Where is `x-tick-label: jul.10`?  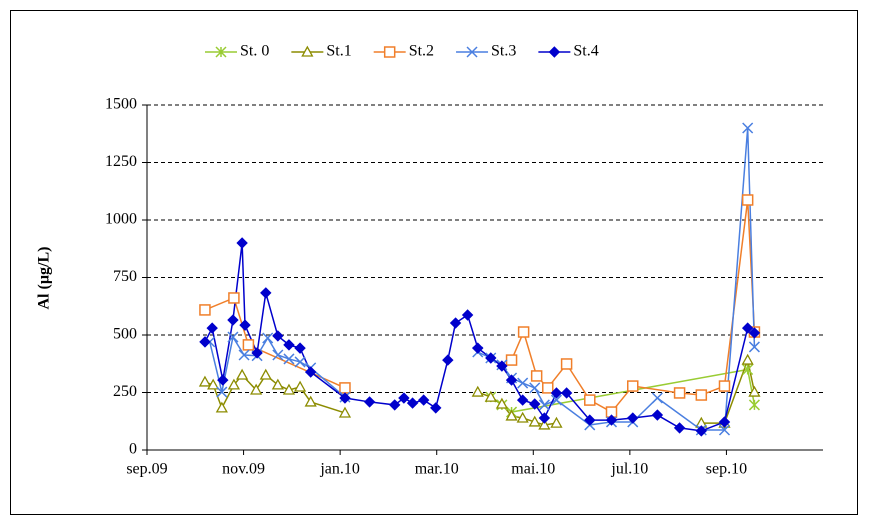 x-tick-label: jul.10 is located at coordinates (629, 469).